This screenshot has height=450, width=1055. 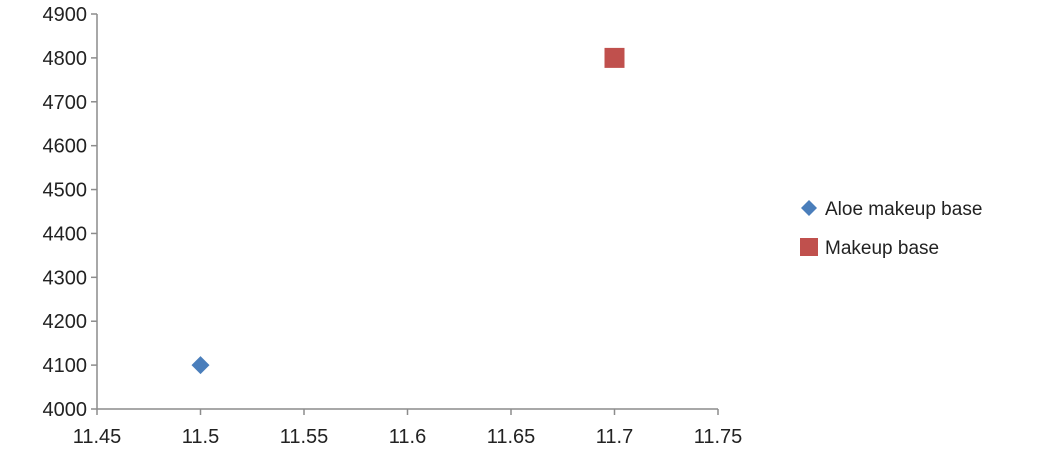 I want to click on legend: Aloe makeup base Makeup base, so click(x=891, y=229).